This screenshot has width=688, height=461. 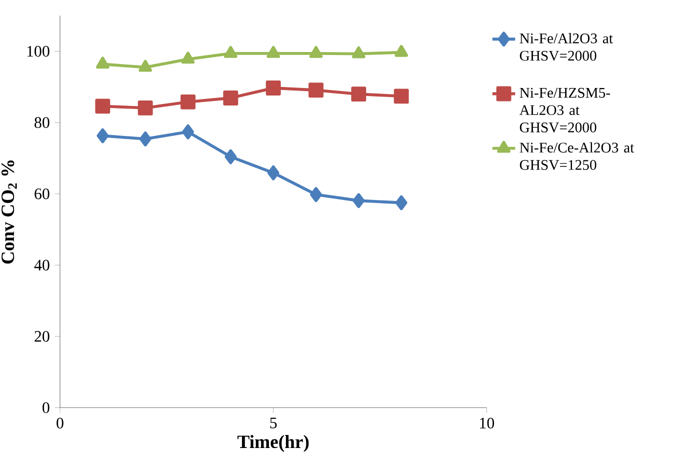 I want to click on y-tick-label: 20, so click(x=42, y=336).